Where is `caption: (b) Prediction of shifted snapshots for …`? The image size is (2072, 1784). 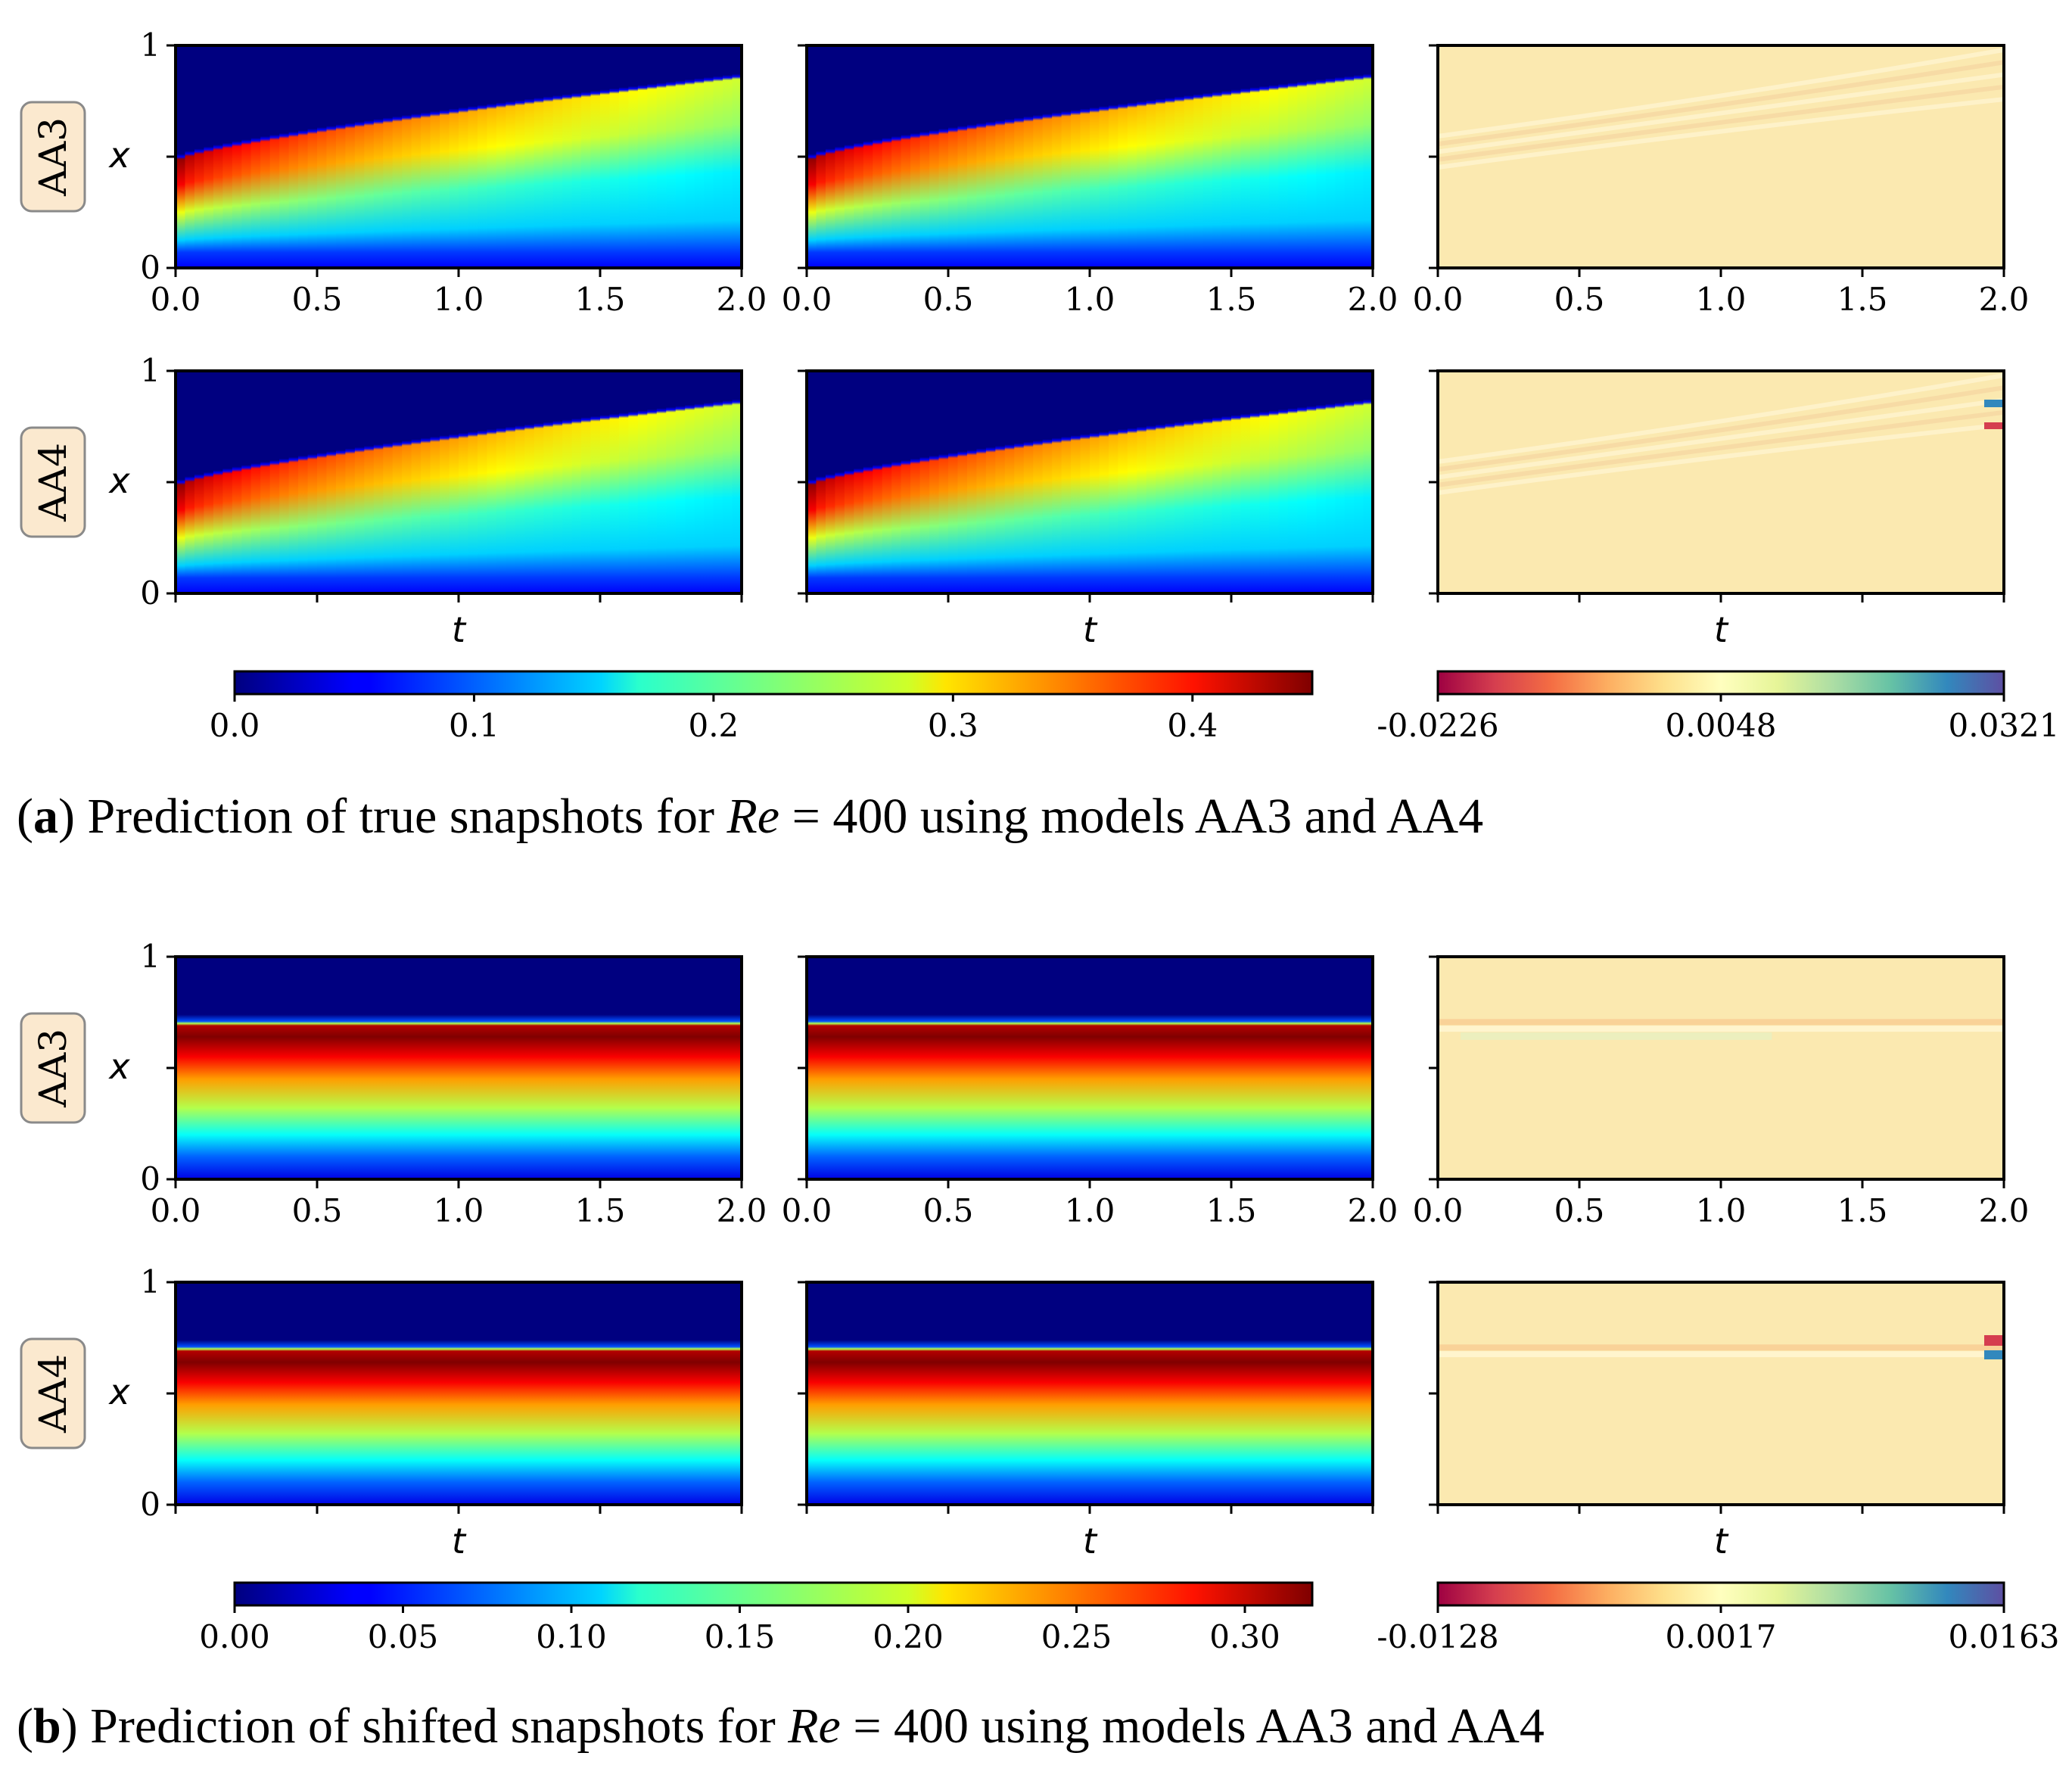
caption: (b) Prediction of shifted snapshots for … is located at coordinates (781, 1726).